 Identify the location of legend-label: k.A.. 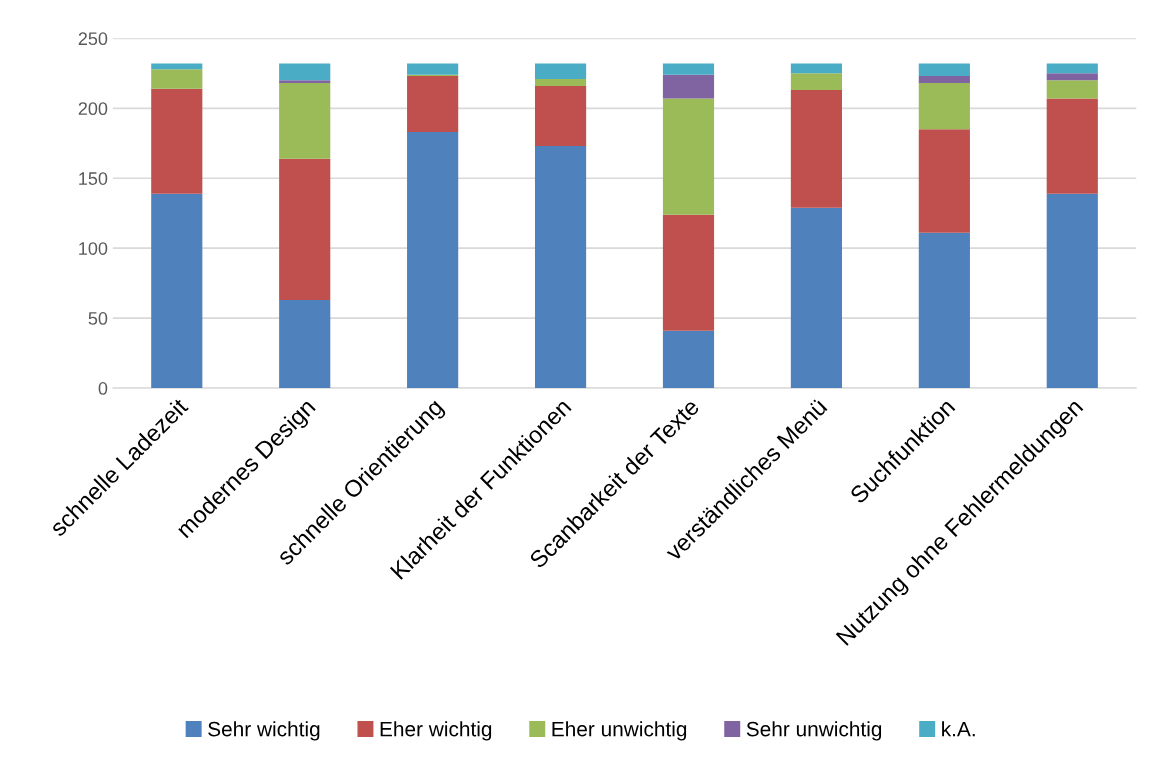
(958, 729).